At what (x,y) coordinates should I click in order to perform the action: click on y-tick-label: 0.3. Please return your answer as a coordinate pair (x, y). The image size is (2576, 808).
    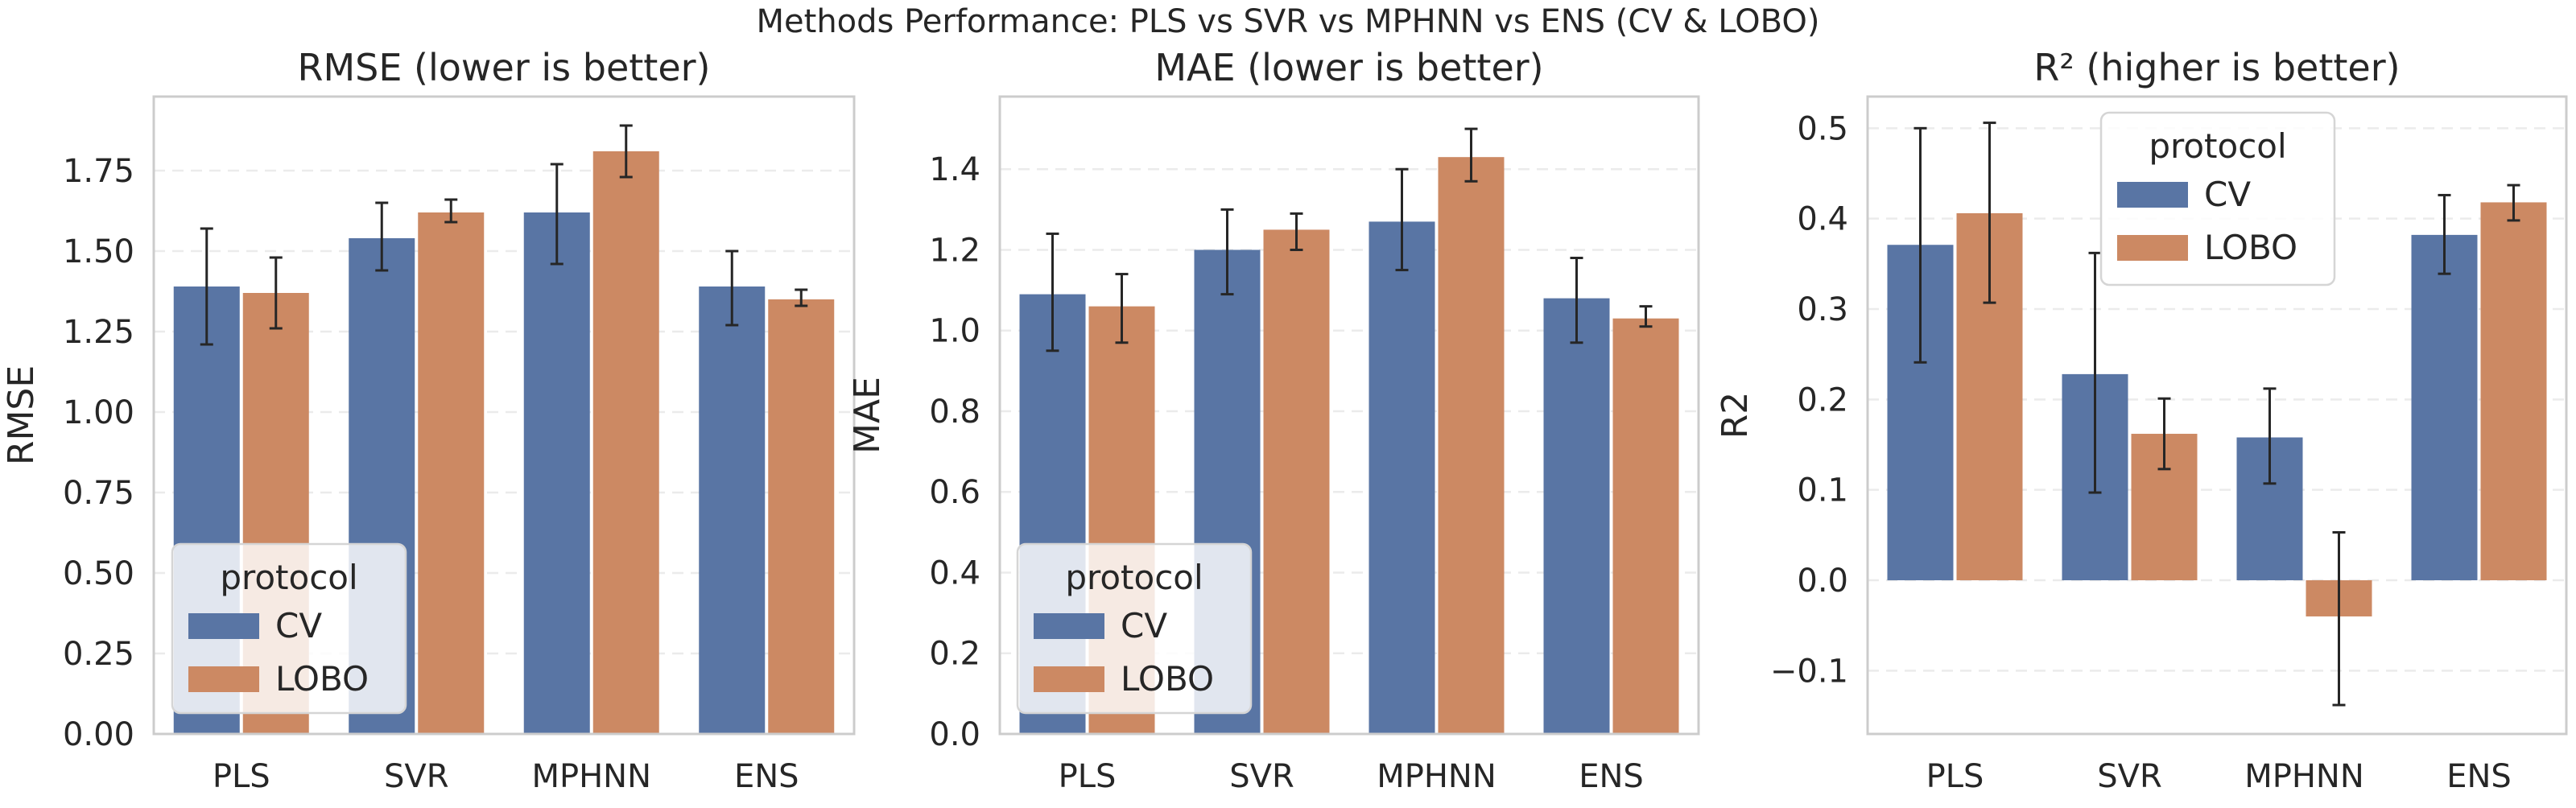
    Looking at the image, I should click on (1822, 309).